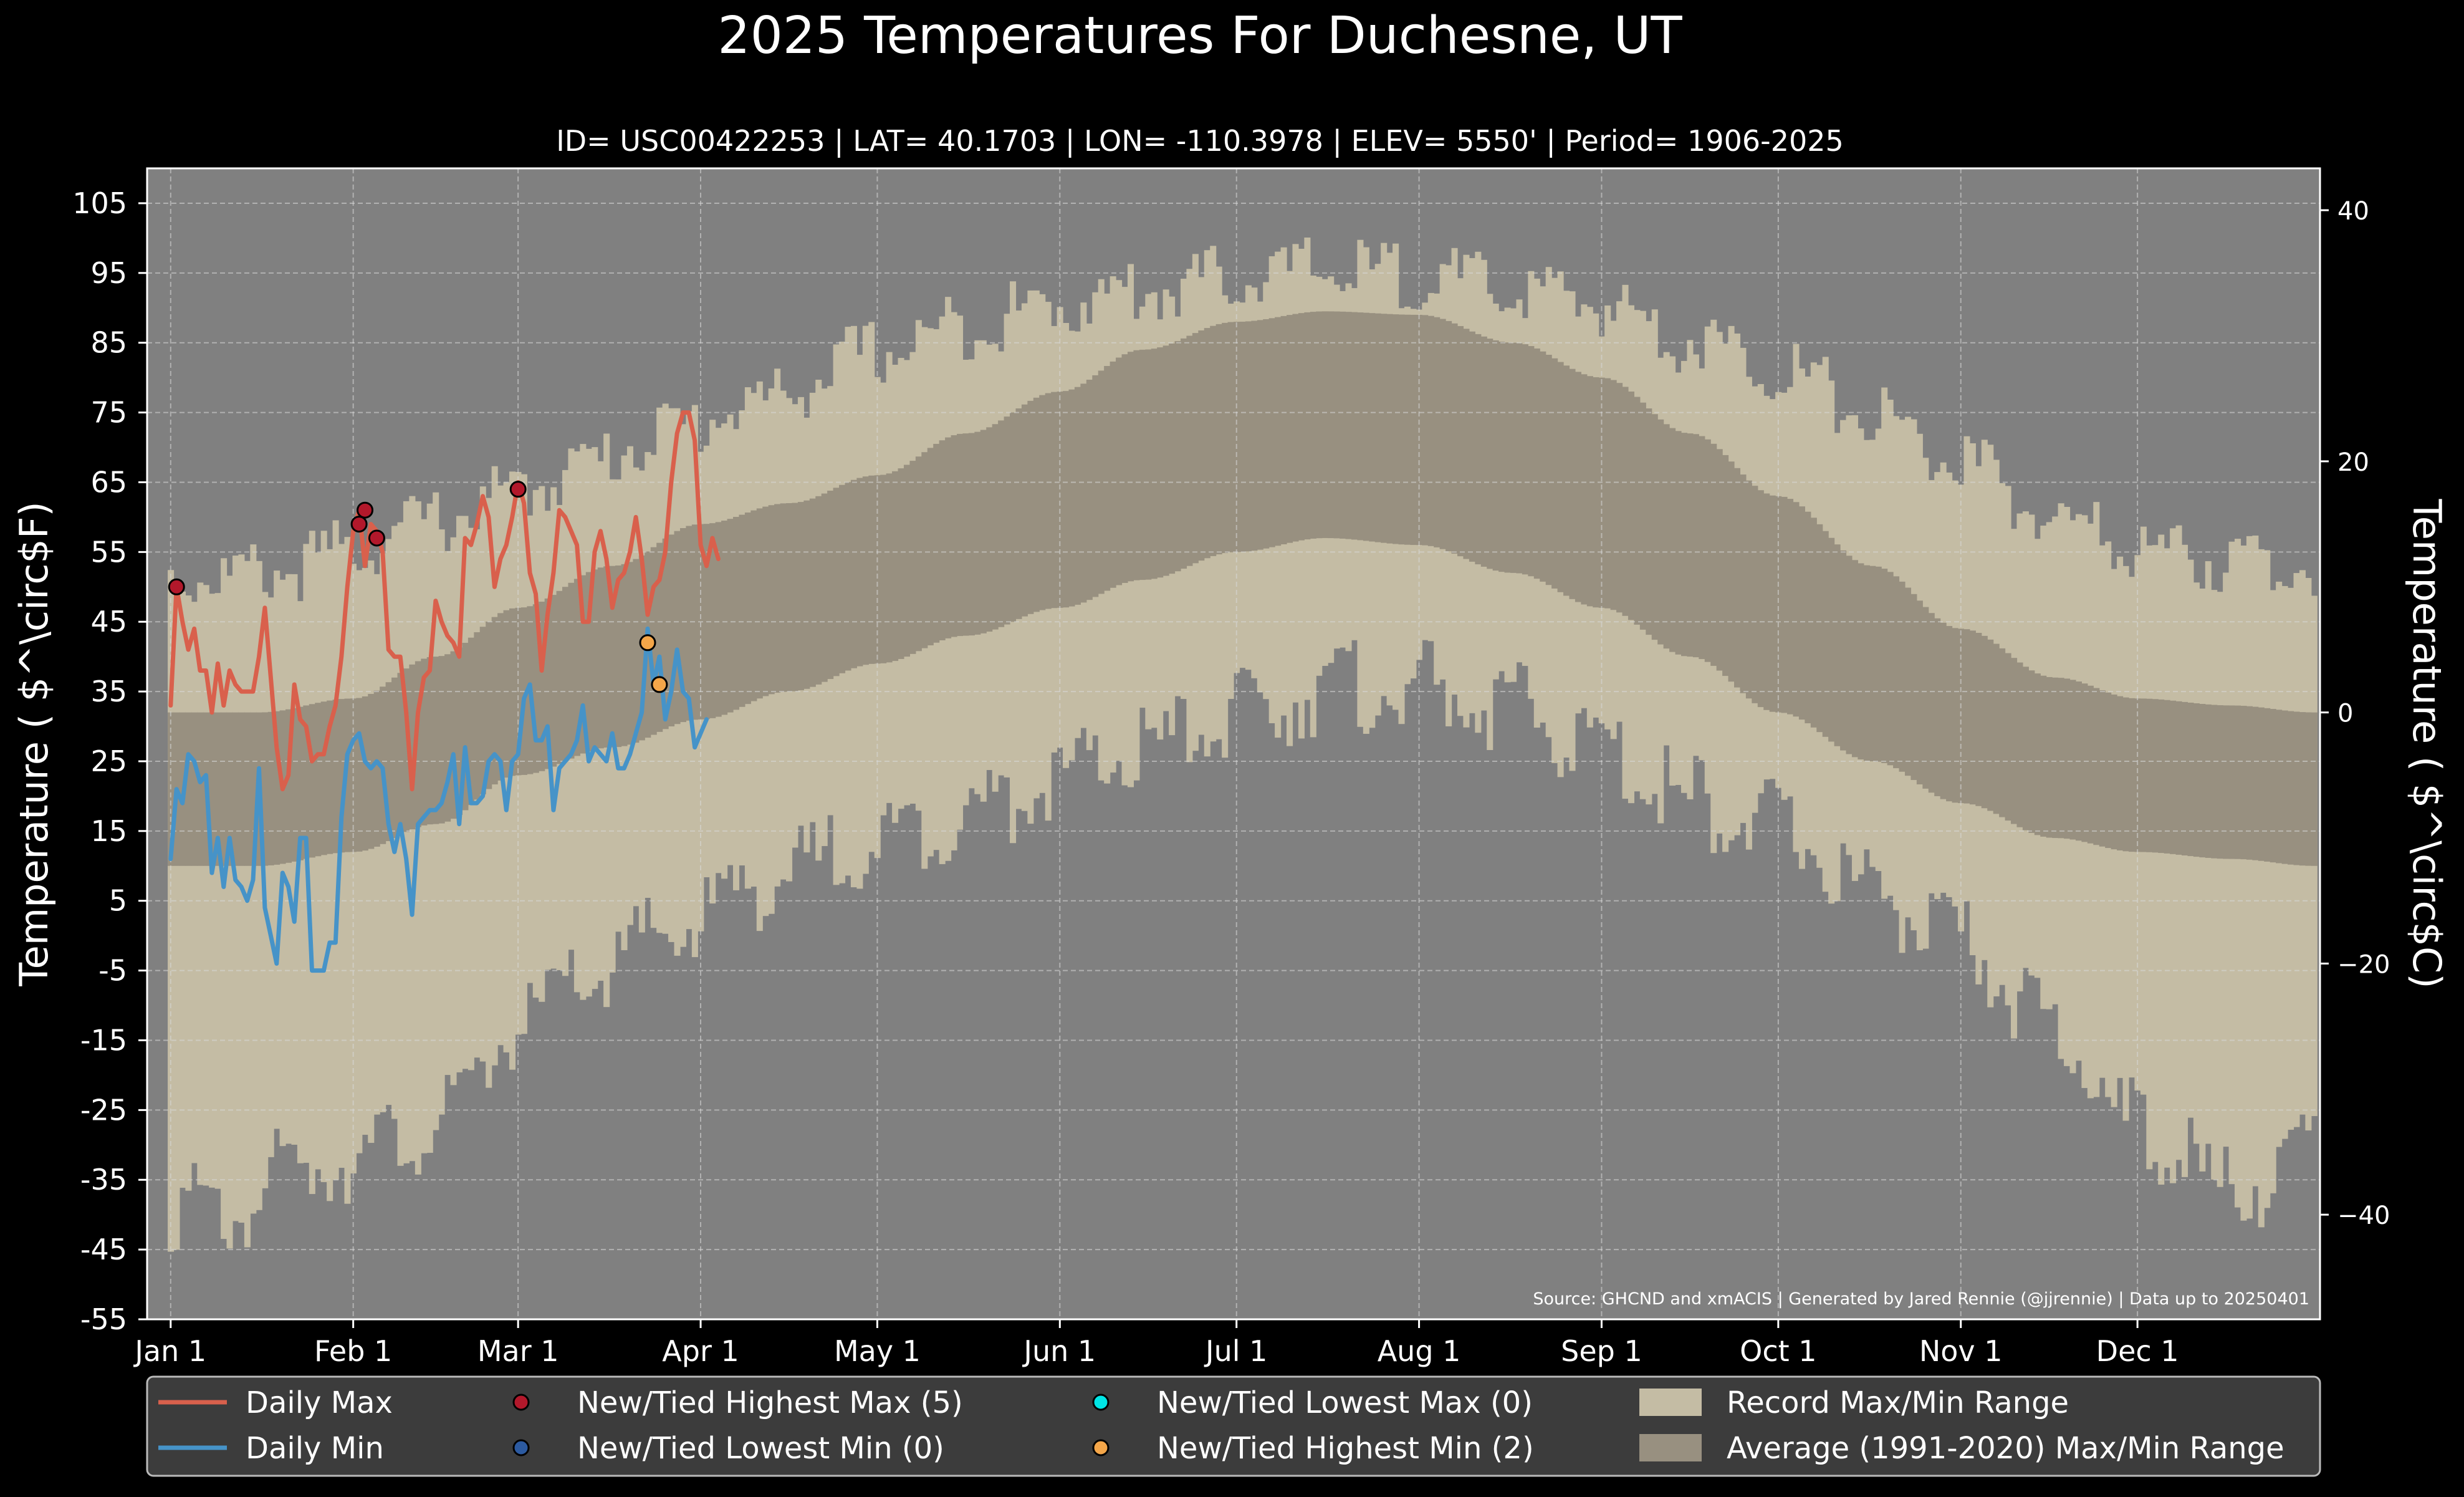 The height and width of the screenshot is (1497, 2464). Describe the element at coordinates (2006, 1448) in the screenshot. I see `legend-average-1991-2020-max-min-range-label: Average (1991-2020) Max/Min Range` at that location.